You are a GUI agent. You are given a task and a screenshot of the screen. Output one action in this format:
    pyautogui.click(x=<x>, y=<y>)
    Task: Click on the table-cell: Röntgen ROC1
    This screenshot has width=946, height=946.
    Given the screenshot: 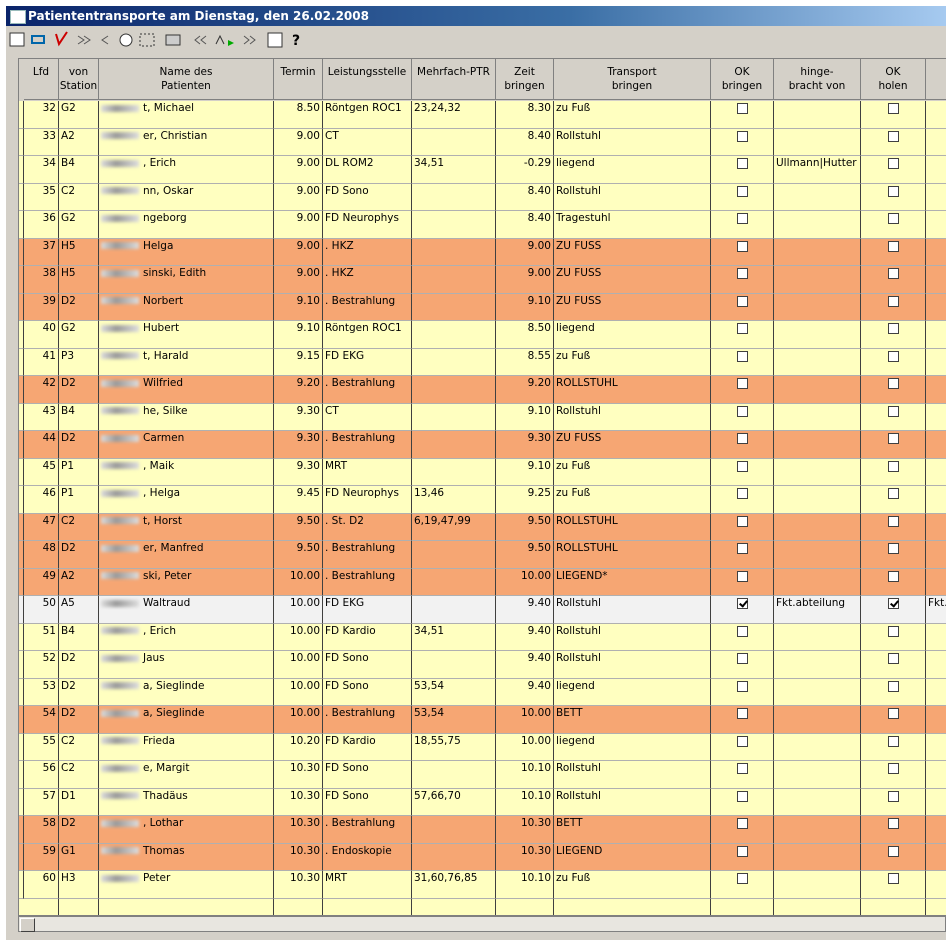 What is the action you would take?
    pyautogui.click(x=367, y=115)
    